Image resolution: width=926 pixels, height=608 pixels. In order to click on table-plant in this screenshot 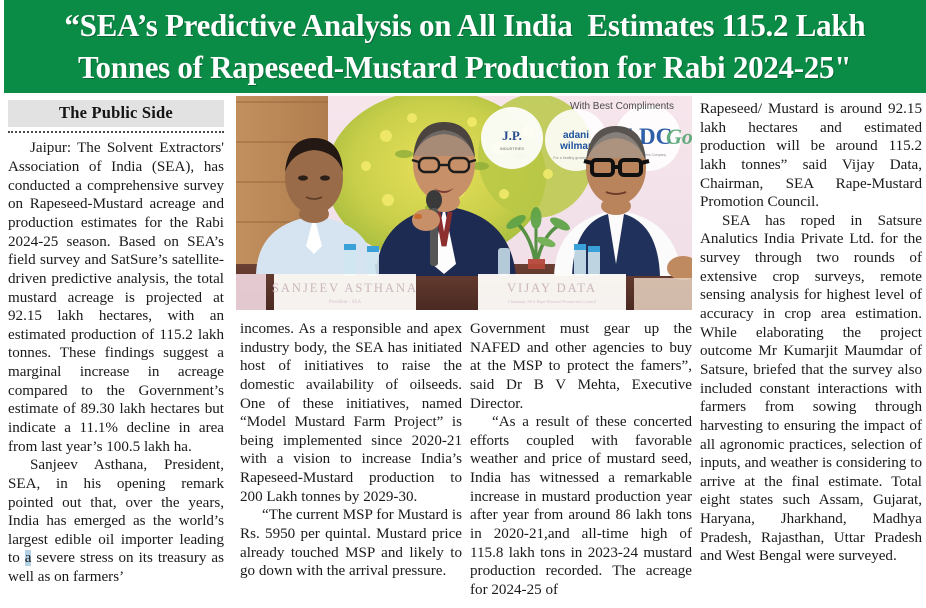, I will do `click(538, 238)`.